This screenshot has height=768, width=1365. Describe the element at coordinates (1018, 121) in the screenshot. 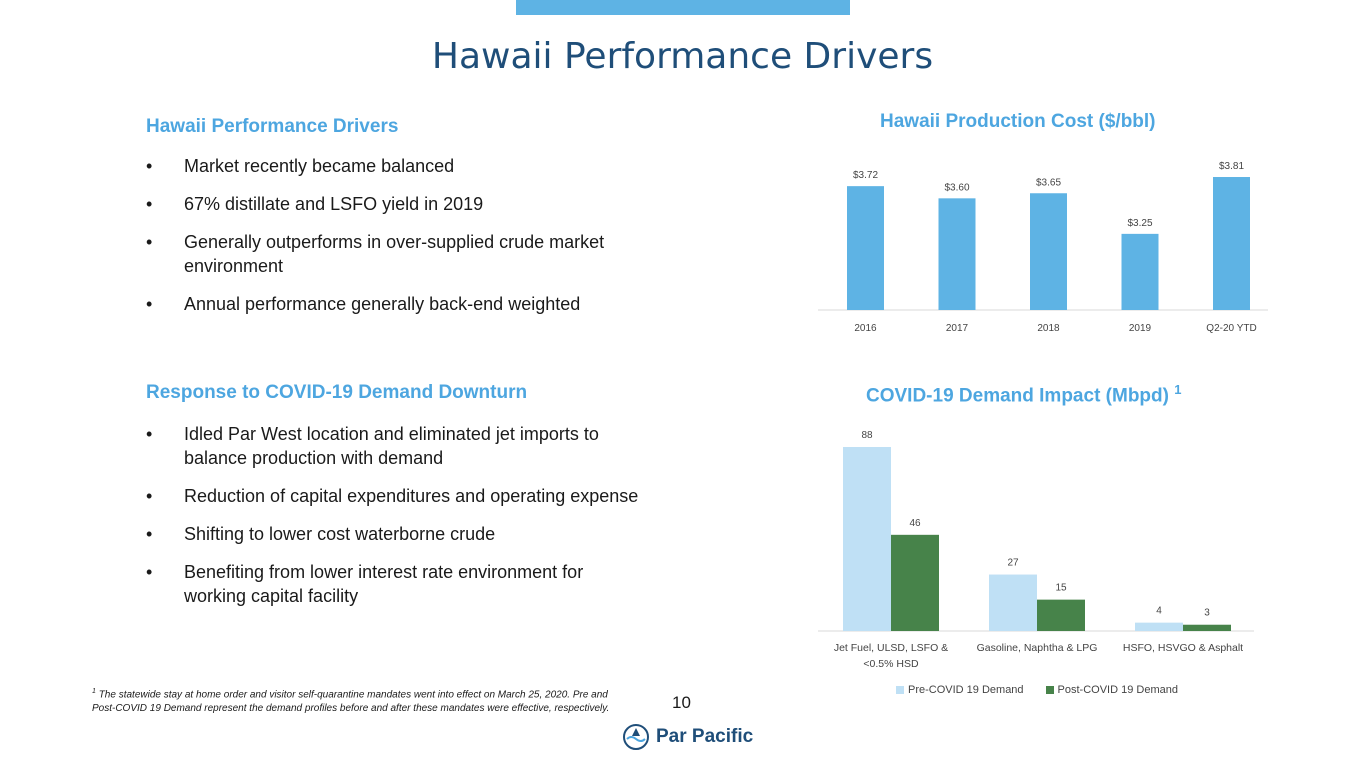

I see `chart-title-production-cost: Hawaii Production Cost ($/bbl)` at that location.